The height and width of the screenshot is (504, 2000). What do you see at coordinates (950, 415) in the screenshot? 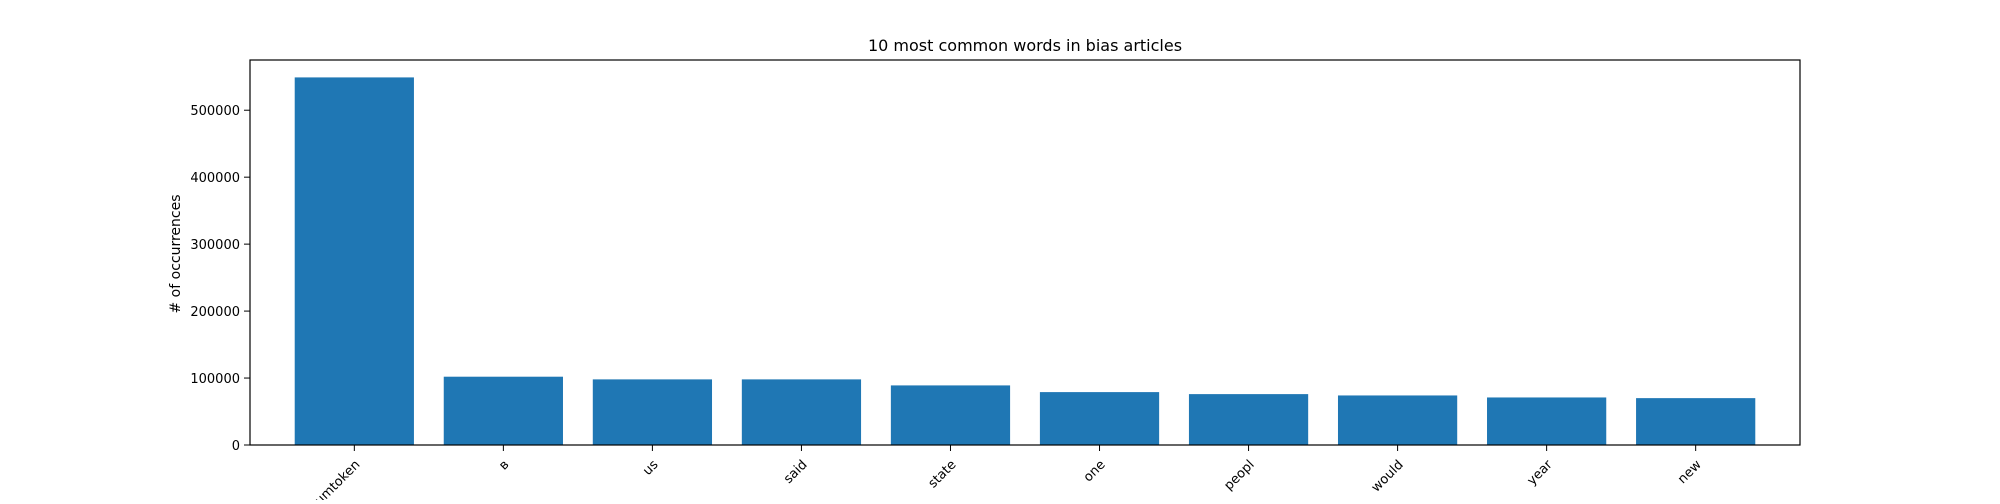
I see `bar-state` at bounding box center [950, 415].